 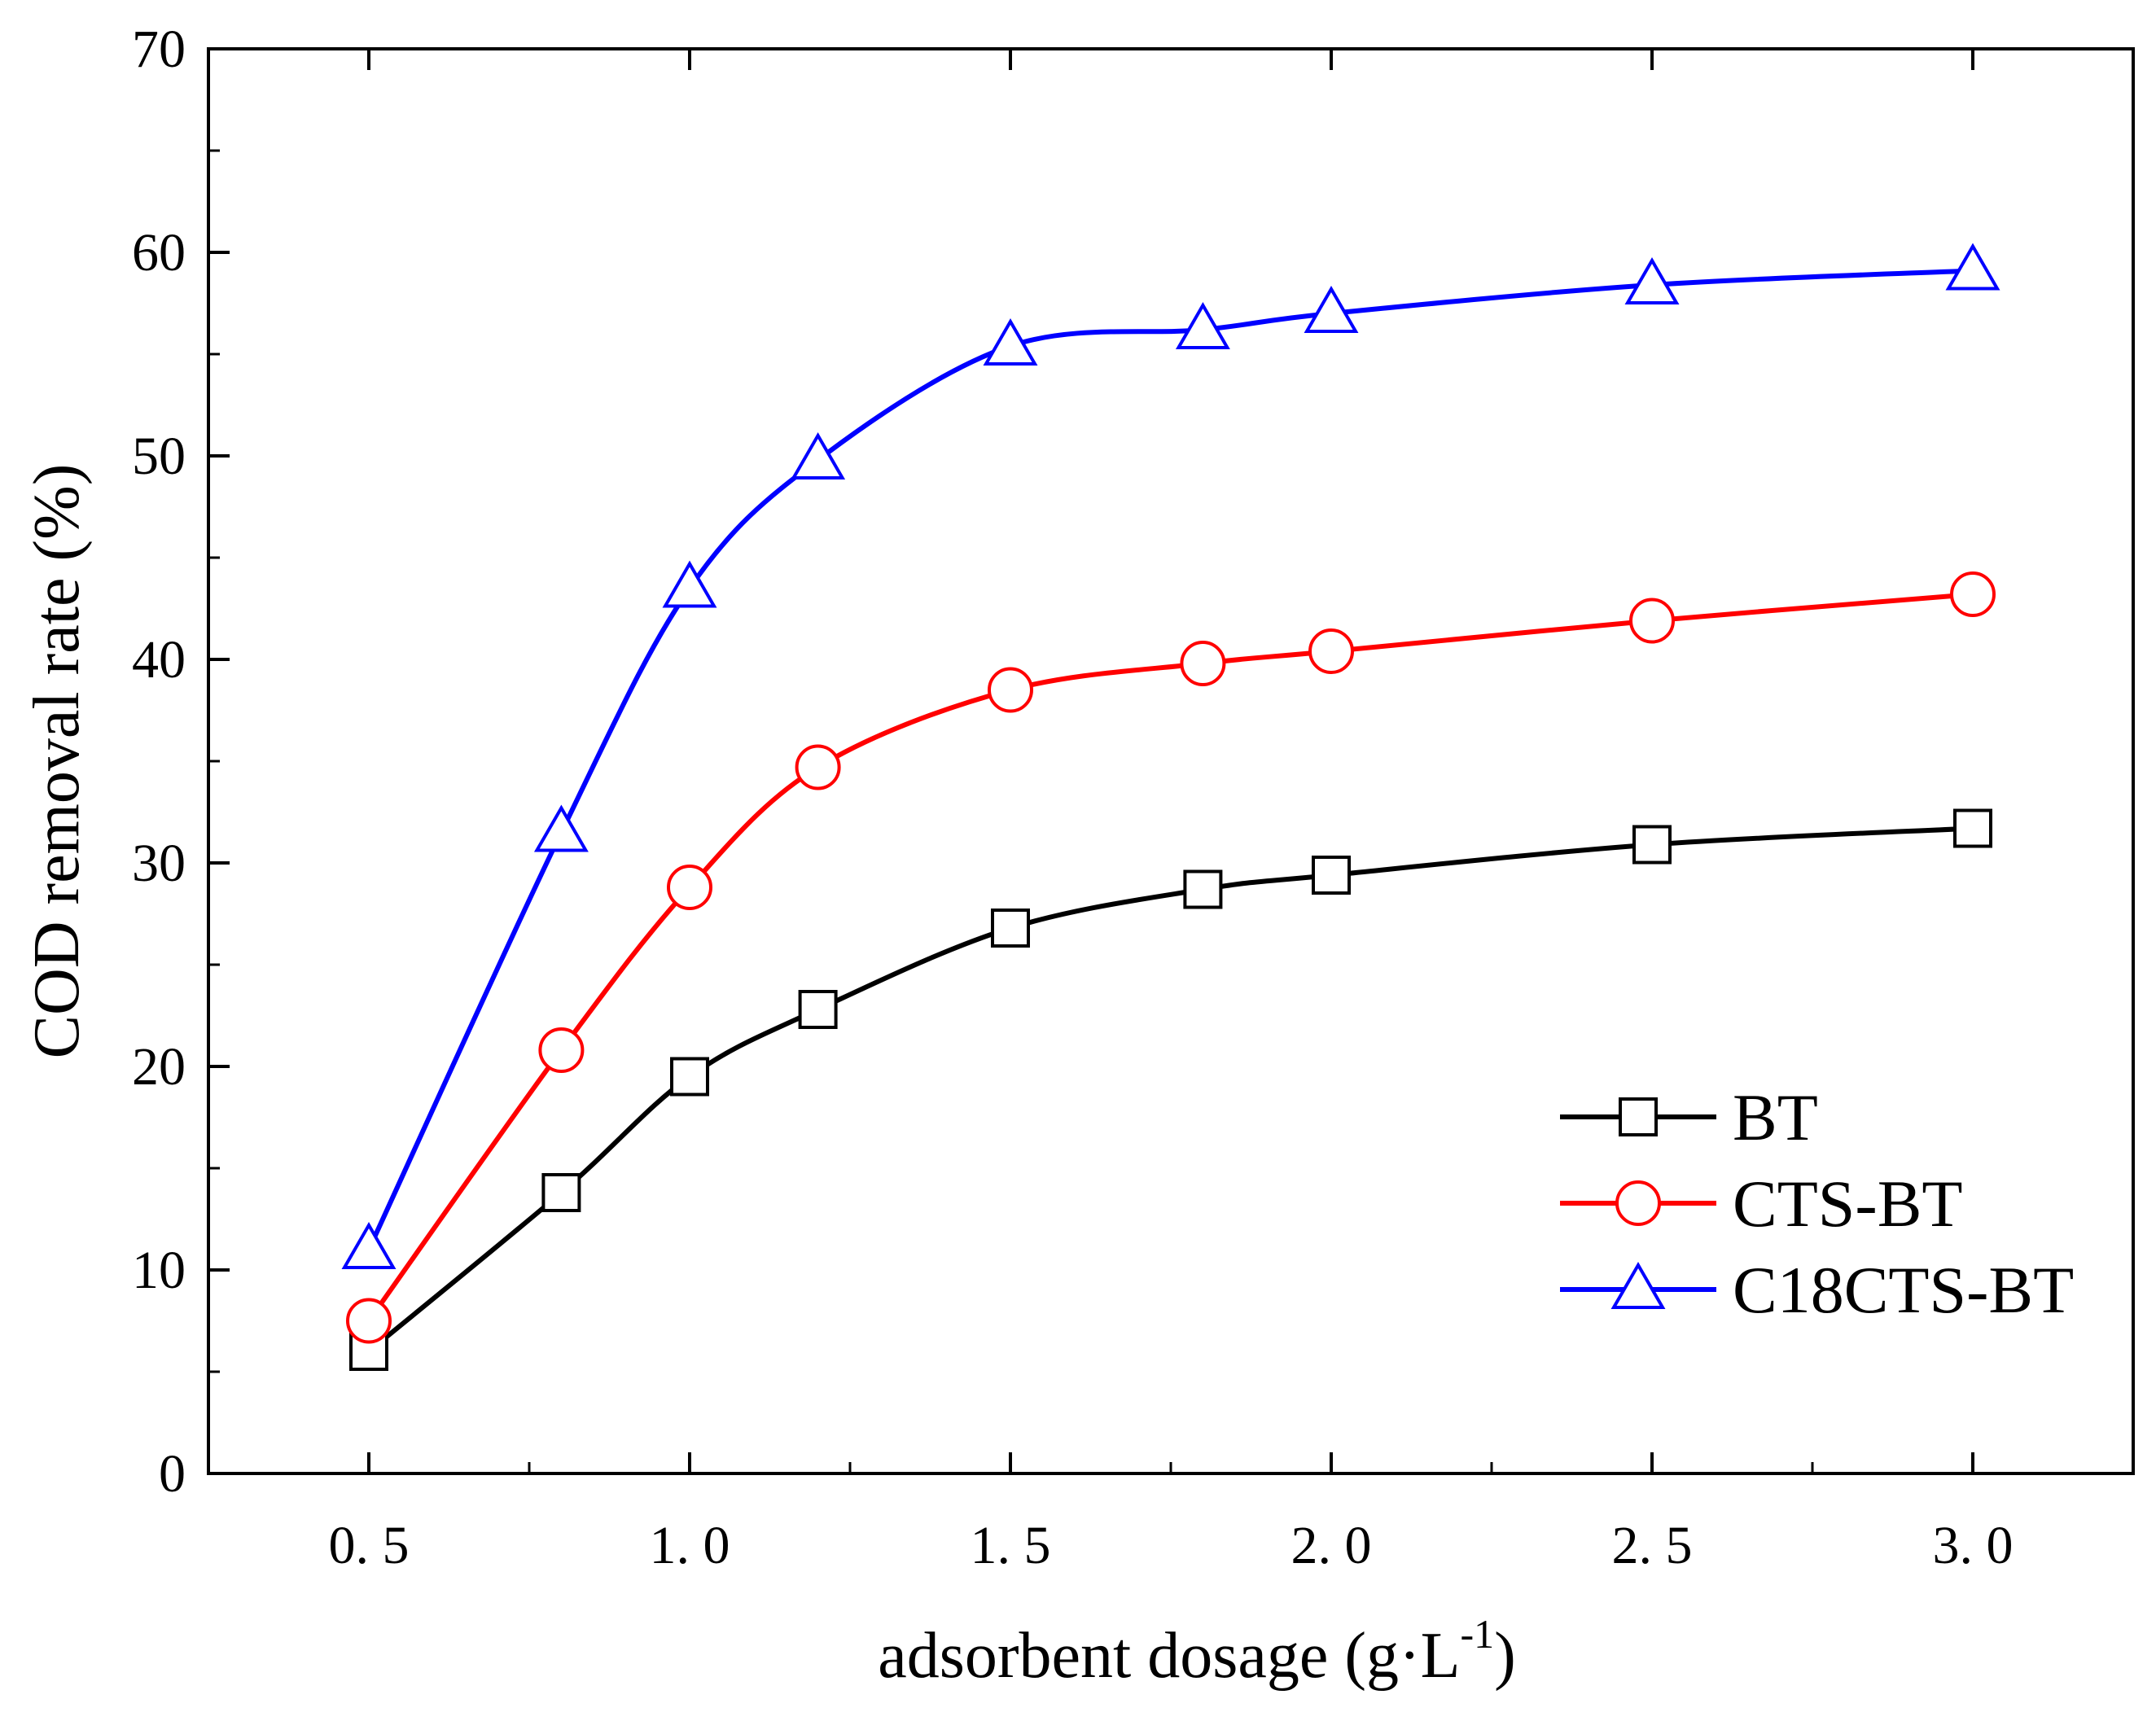 What do you see at coordinates (370, 1546) in the screenshot?
I see `x-tick-label: 0. 5` at bounding box center [370, 1546].